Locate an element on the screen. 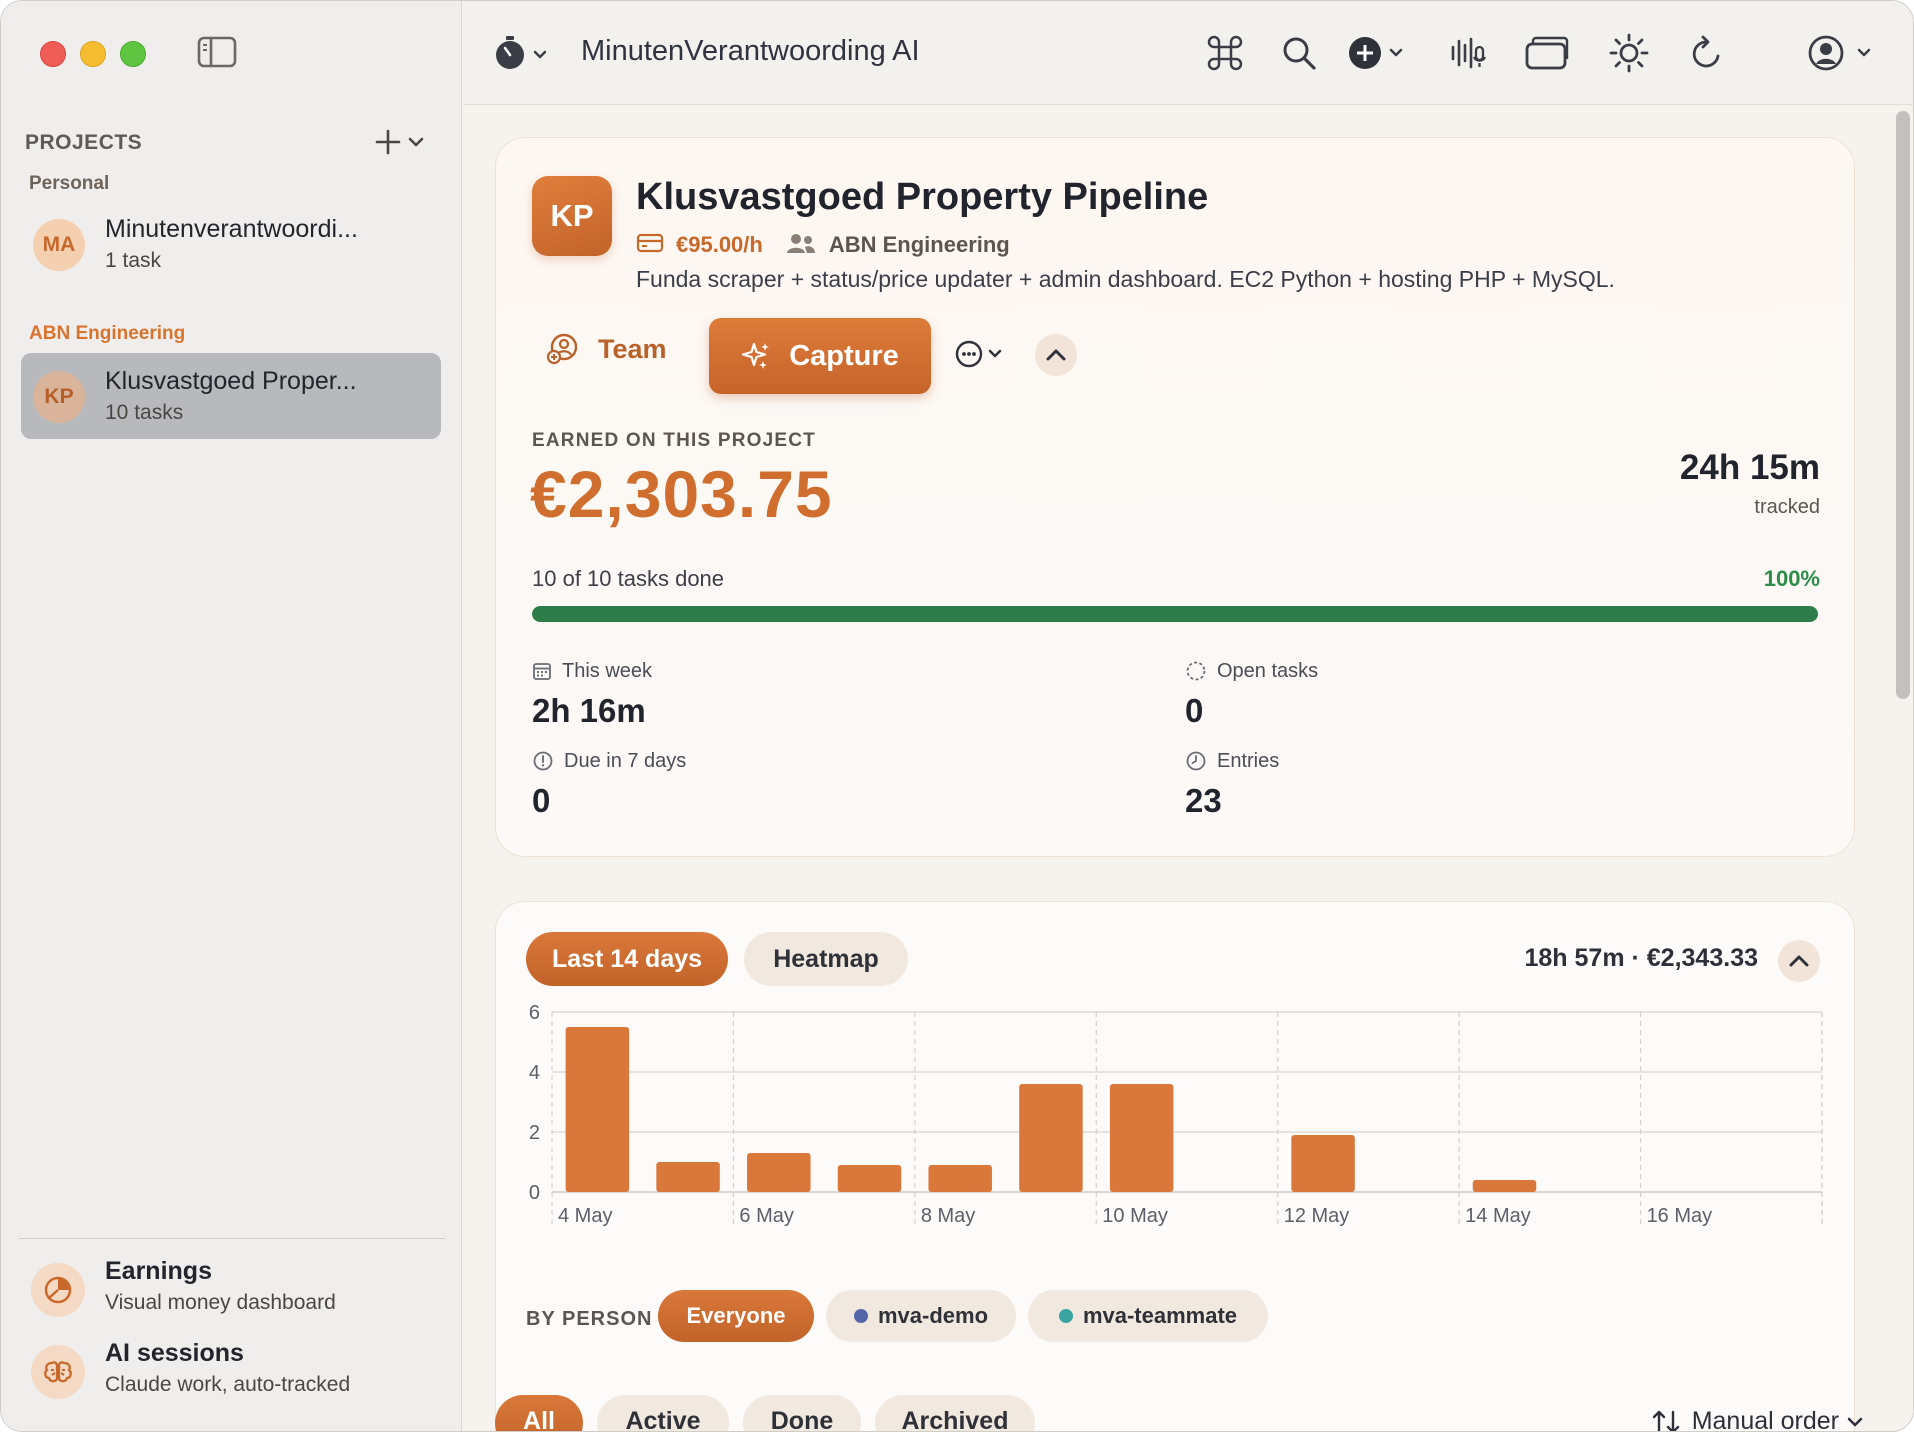  stat-value: 2h 16m is located at coordinates (589, 710).